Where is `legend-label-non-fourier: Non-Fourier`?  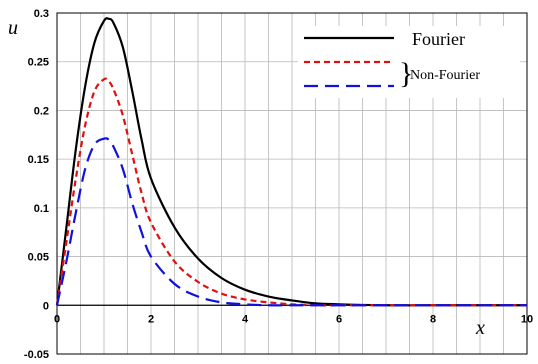
legend-label-non-fourier: Non-Fourier is located at coordinates (445, 75).